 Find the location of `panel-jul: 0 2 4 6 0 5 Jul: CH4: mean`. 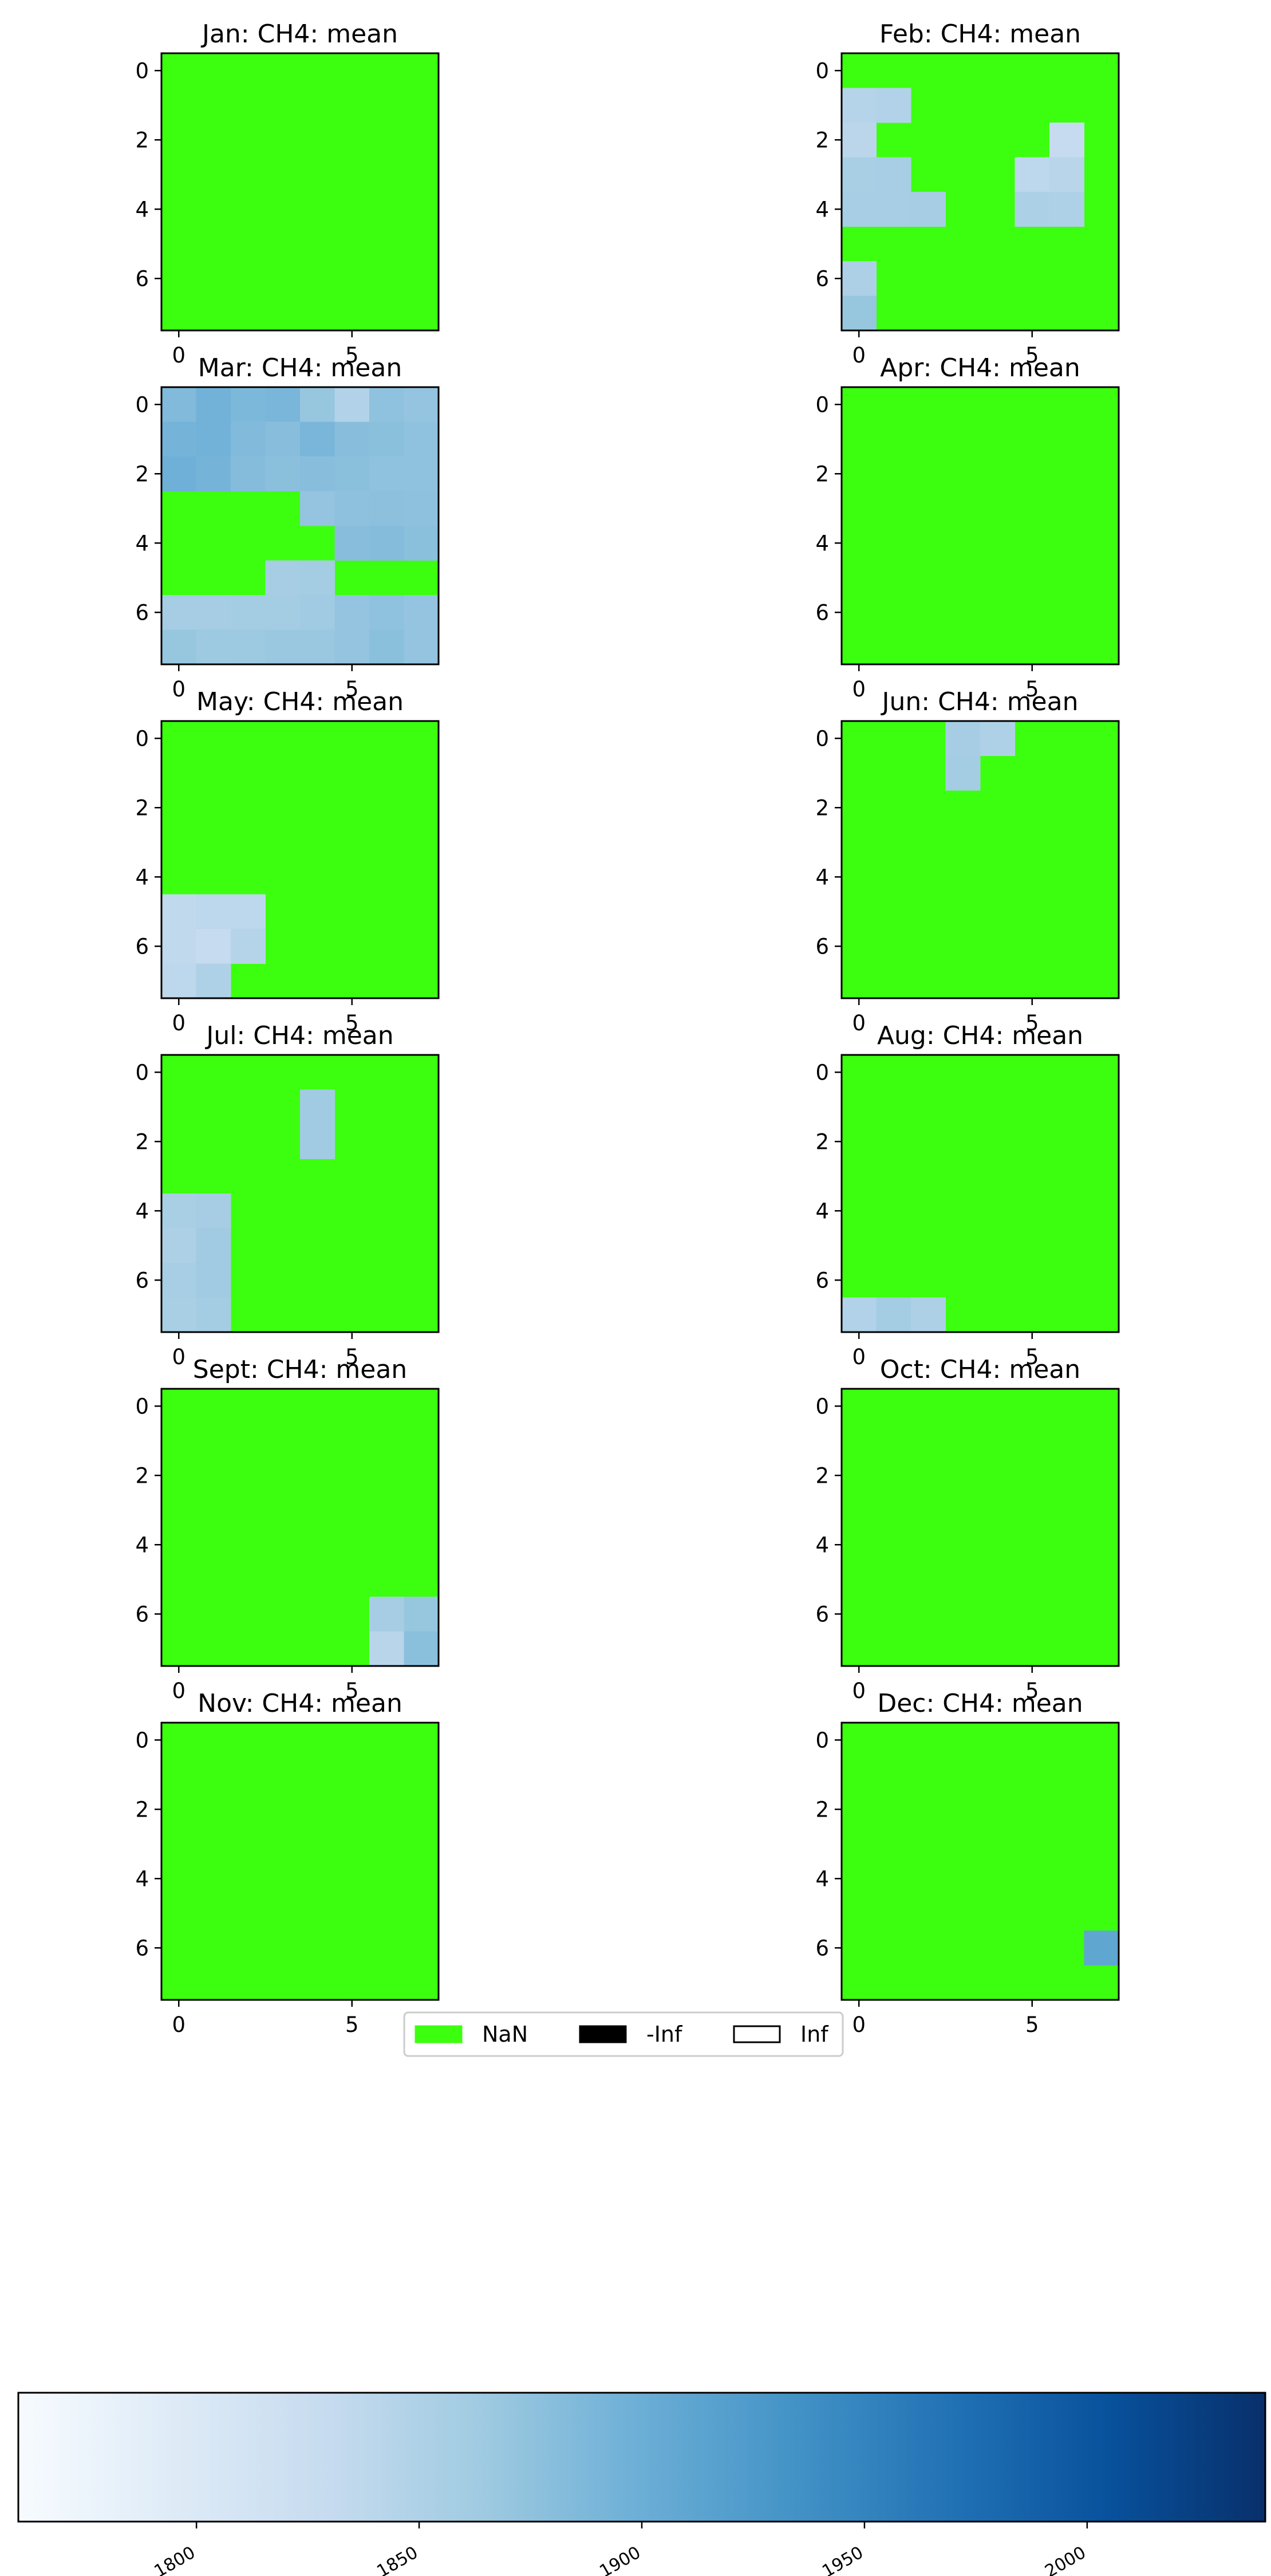

panel-jul: 0 2 4 6 0 5 Jul: CH4: mean is located at coordinates (287, 1195).